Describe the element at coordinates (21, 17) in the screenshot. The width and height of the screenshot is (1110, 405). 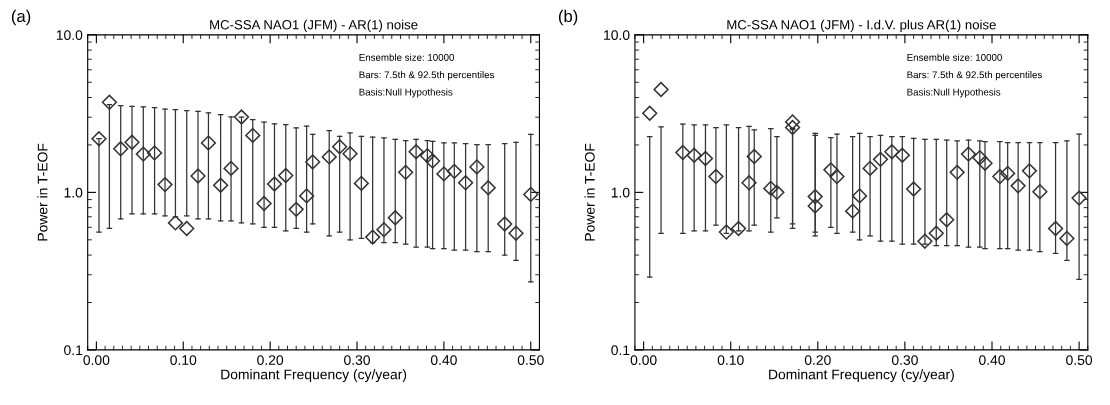
I see `text: (a)` at that location.